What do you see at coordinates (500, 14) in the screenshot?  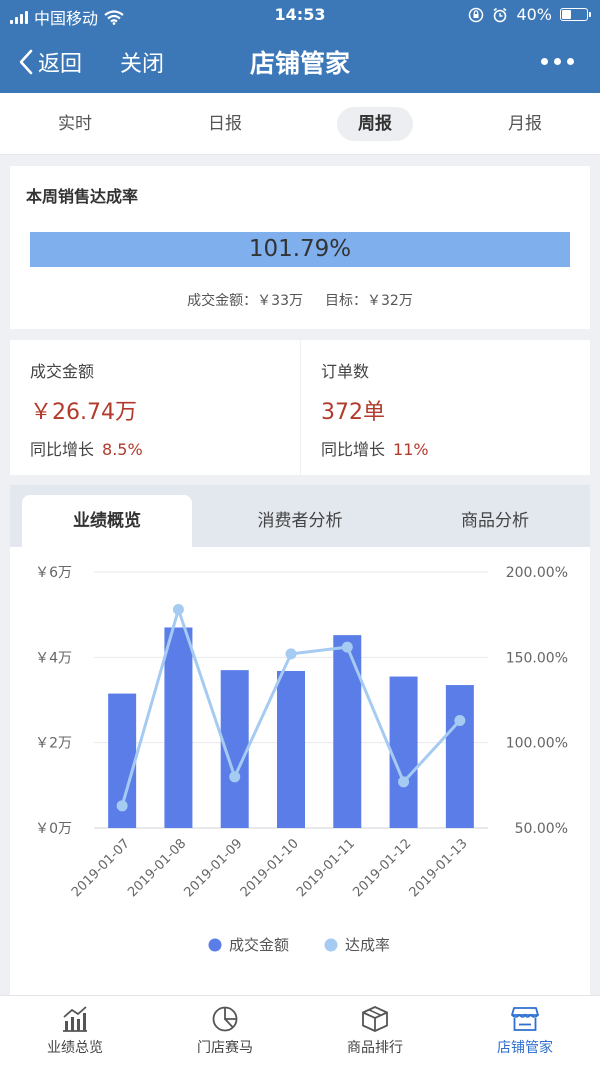 I see `alarm-icon` at bounding box center [500, 14].